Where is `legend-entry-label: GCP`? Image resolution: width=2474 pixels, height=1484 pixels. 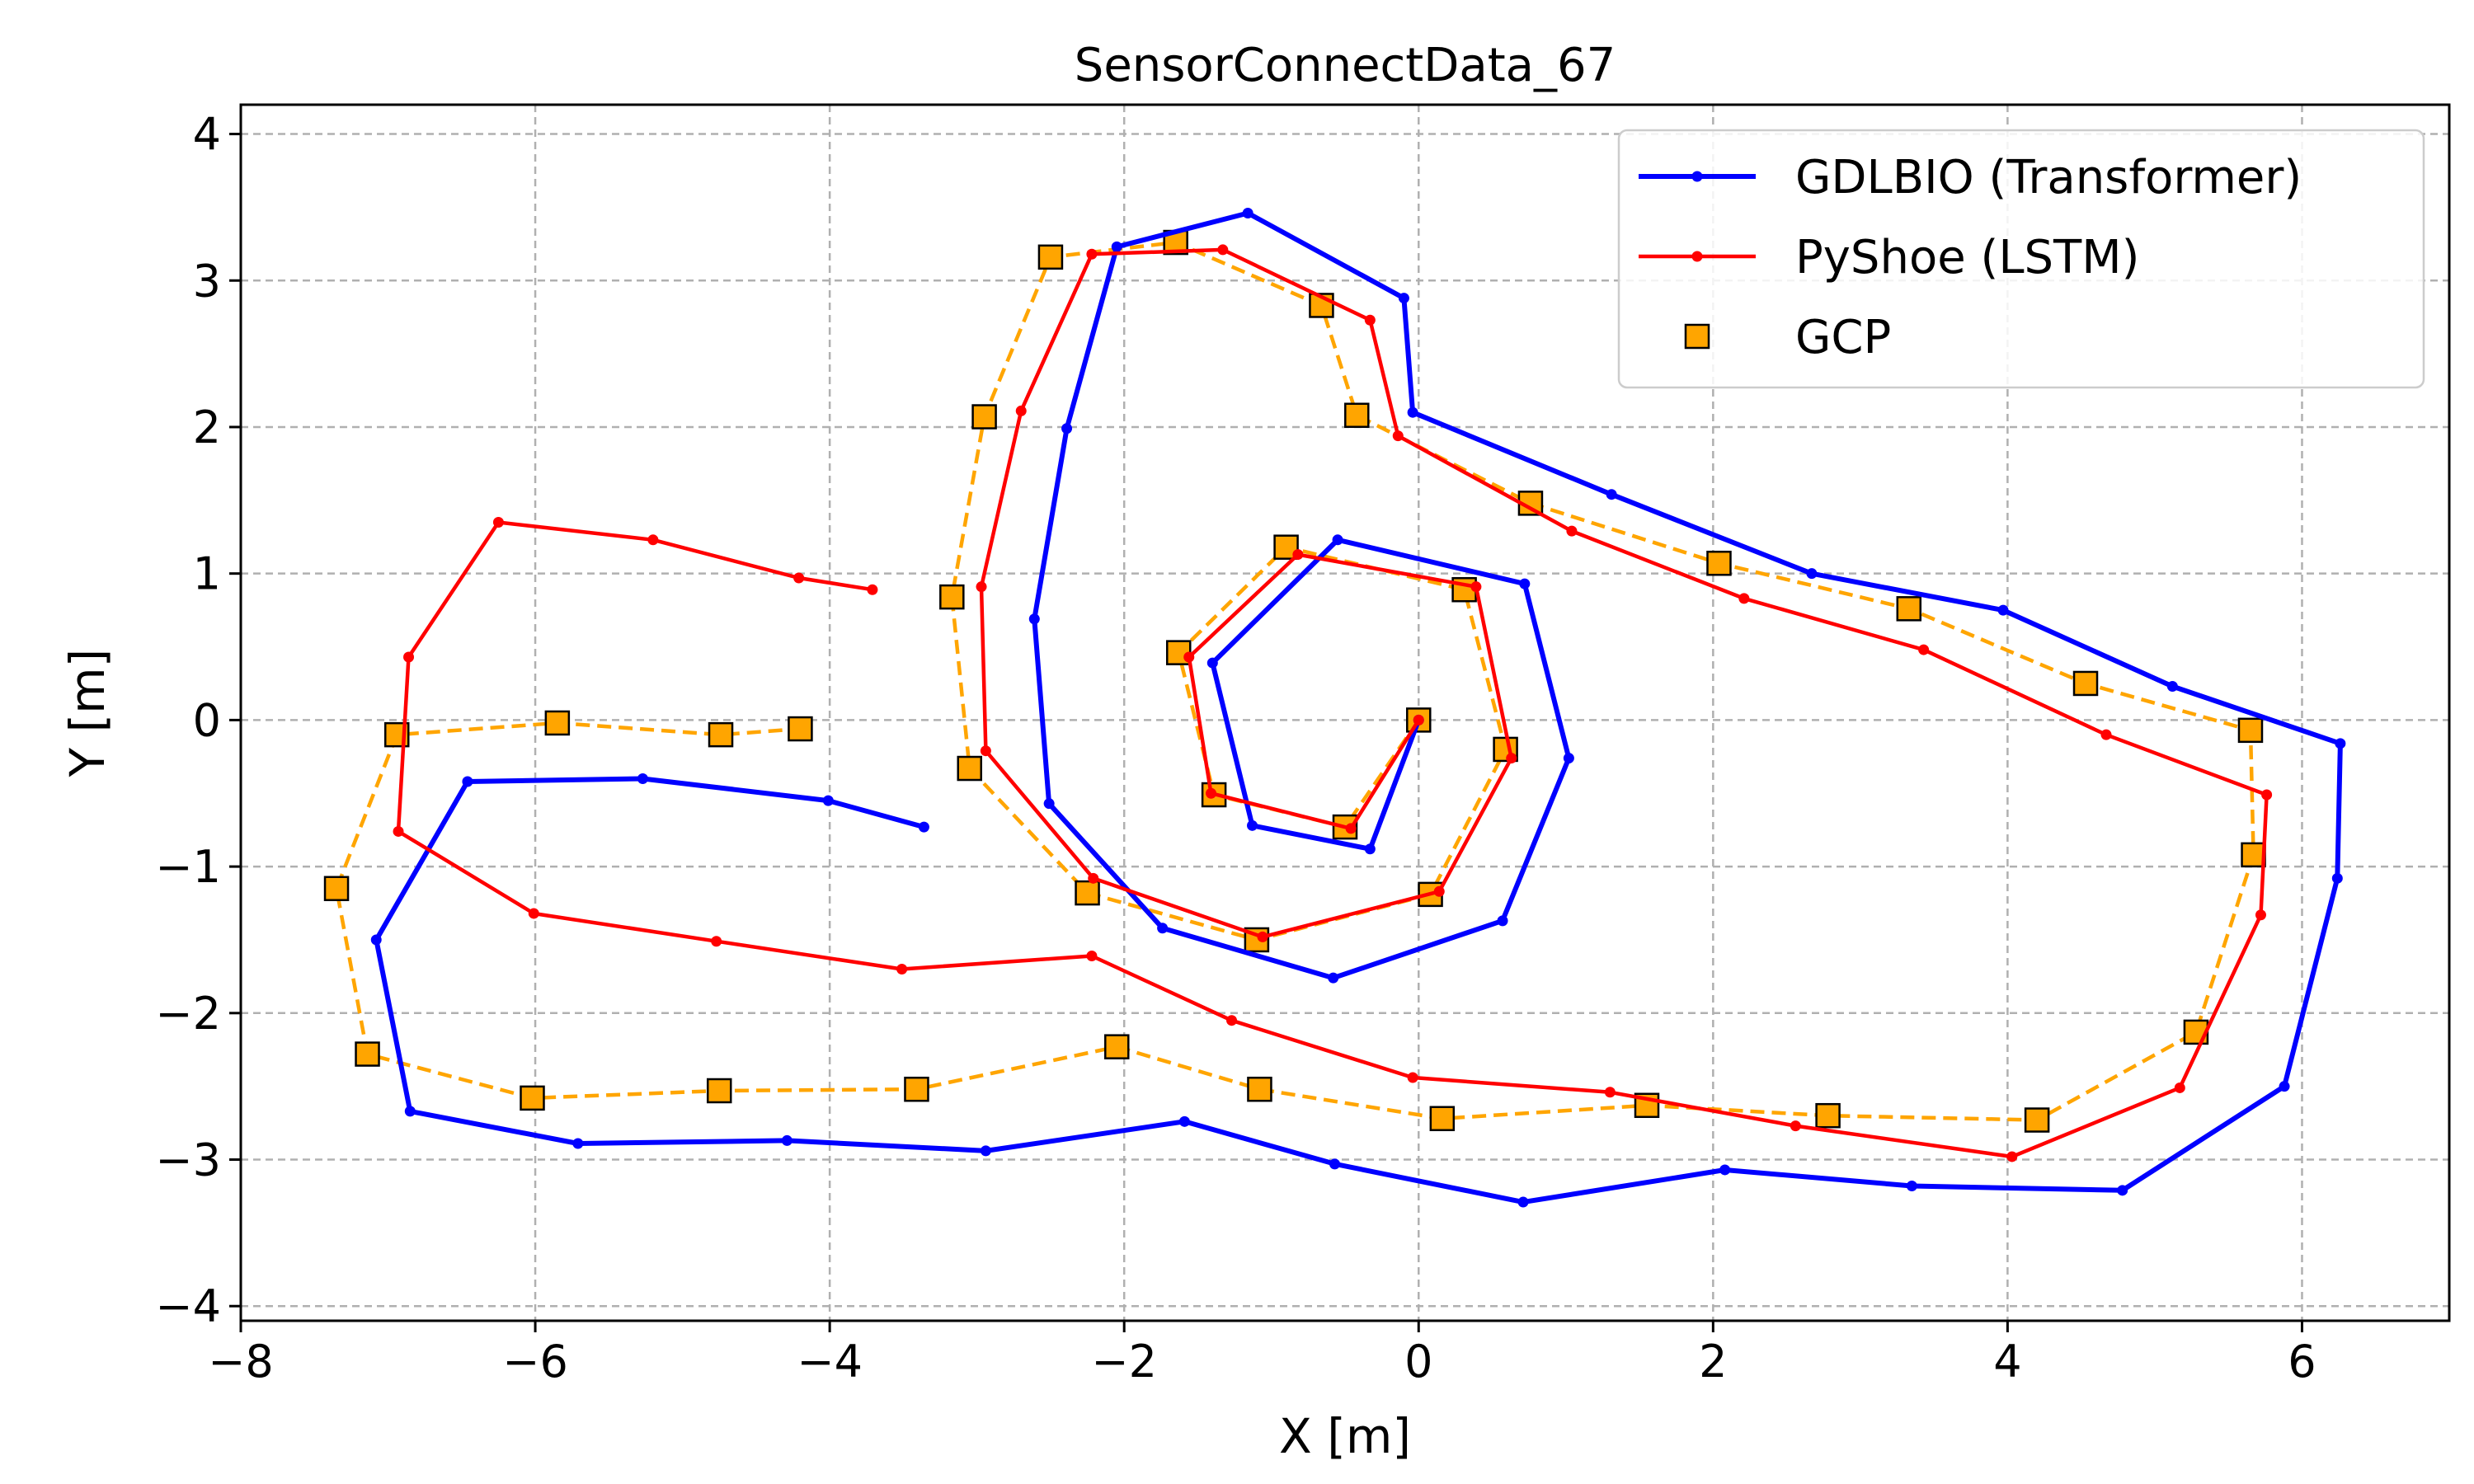 legend-entry-label: GCP is located at coordinates (1843, 337).